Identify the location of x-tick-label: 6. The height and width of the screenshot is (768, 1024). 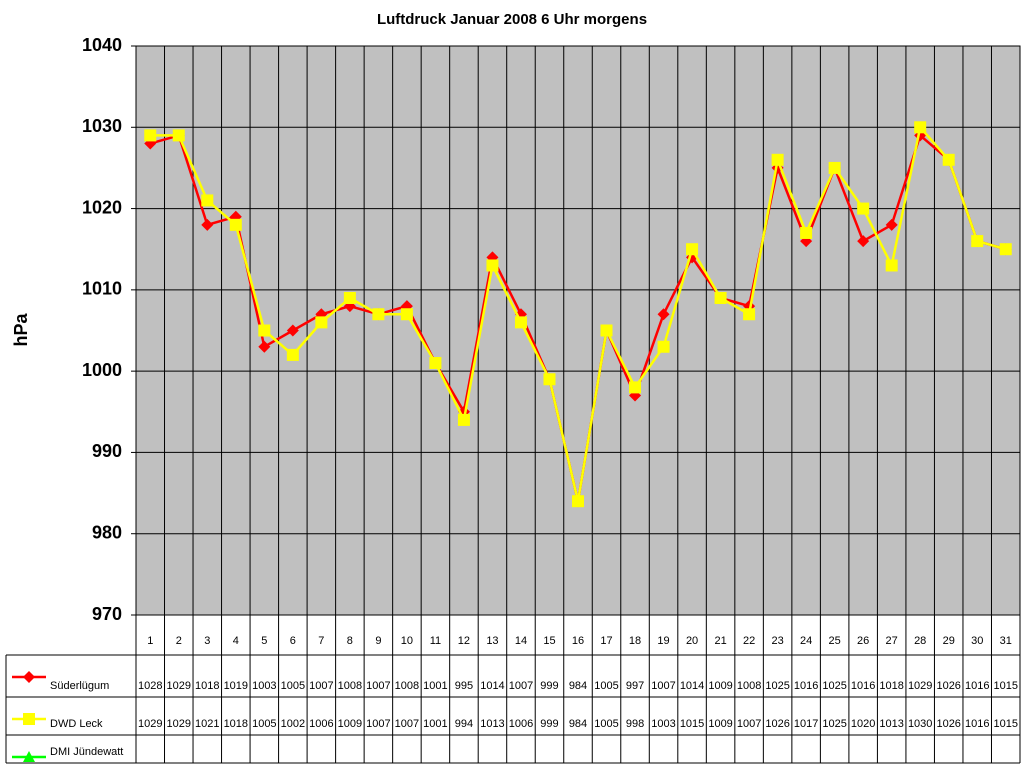
(293, 641).